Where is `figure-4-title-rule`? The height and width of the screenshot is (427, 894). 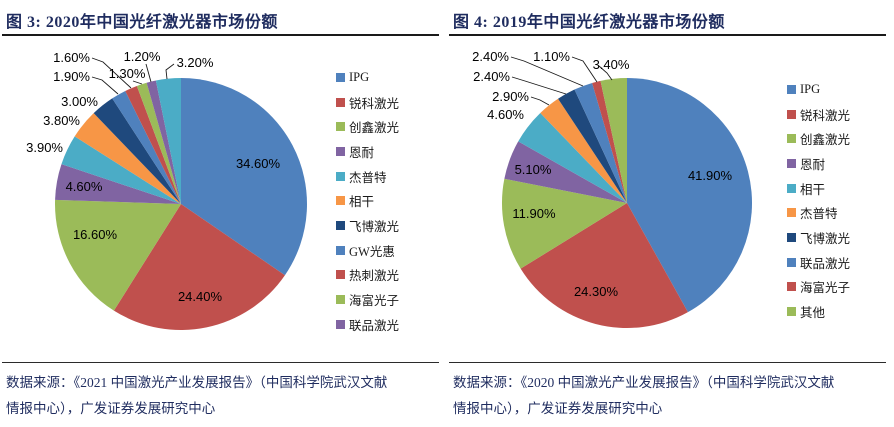 figure-4-title-rule is located at coordinates (667, 35).